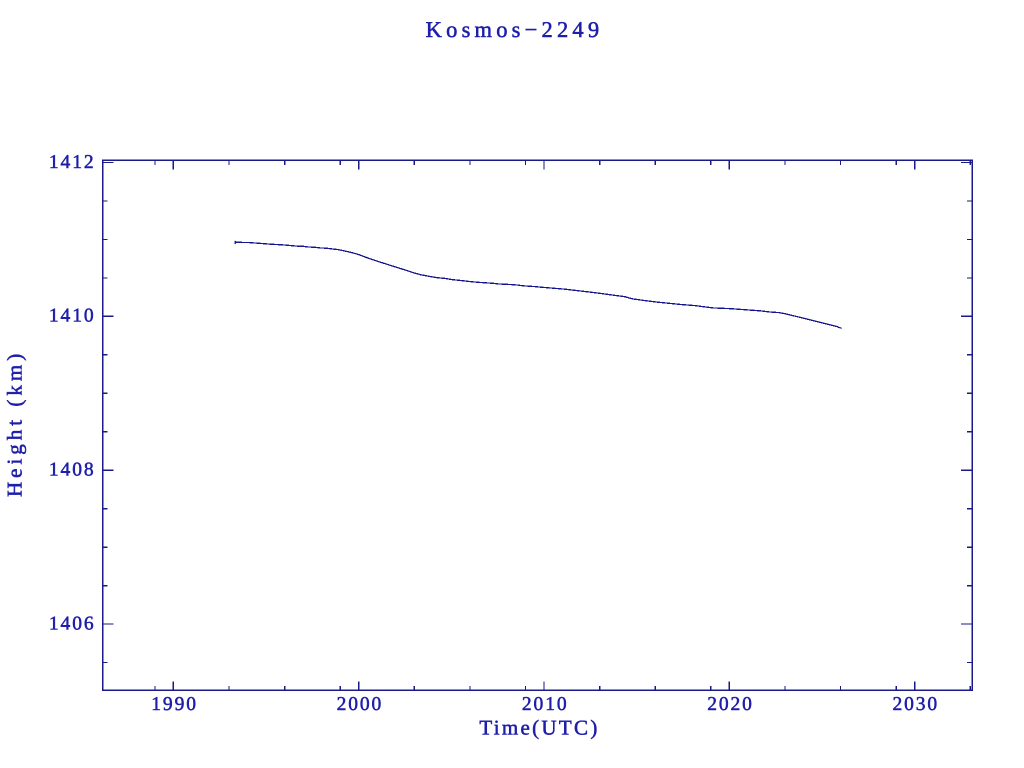 The height and width of the screenshot is (768, 1024). What do you see at coordinates (360, 704) in the screenshot?
I see `svg-text: 2000` at bounding box center [360, 704].